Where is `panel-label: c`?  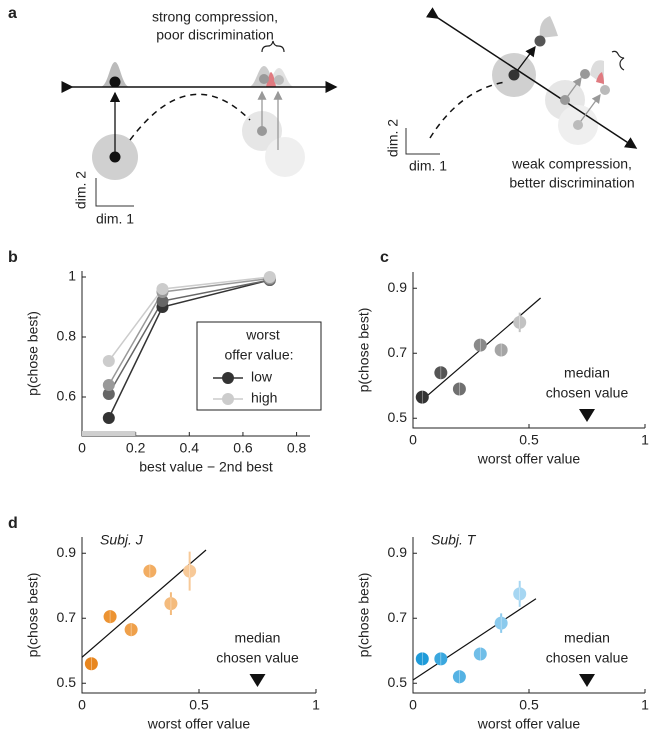
panel-label: c is located at coordinates (384, 257).